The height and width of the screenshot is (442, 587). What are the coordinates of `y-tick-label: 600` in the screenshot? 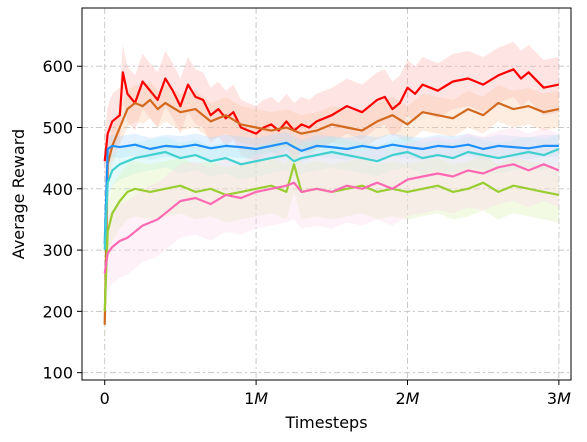 It's located at (57, 66).